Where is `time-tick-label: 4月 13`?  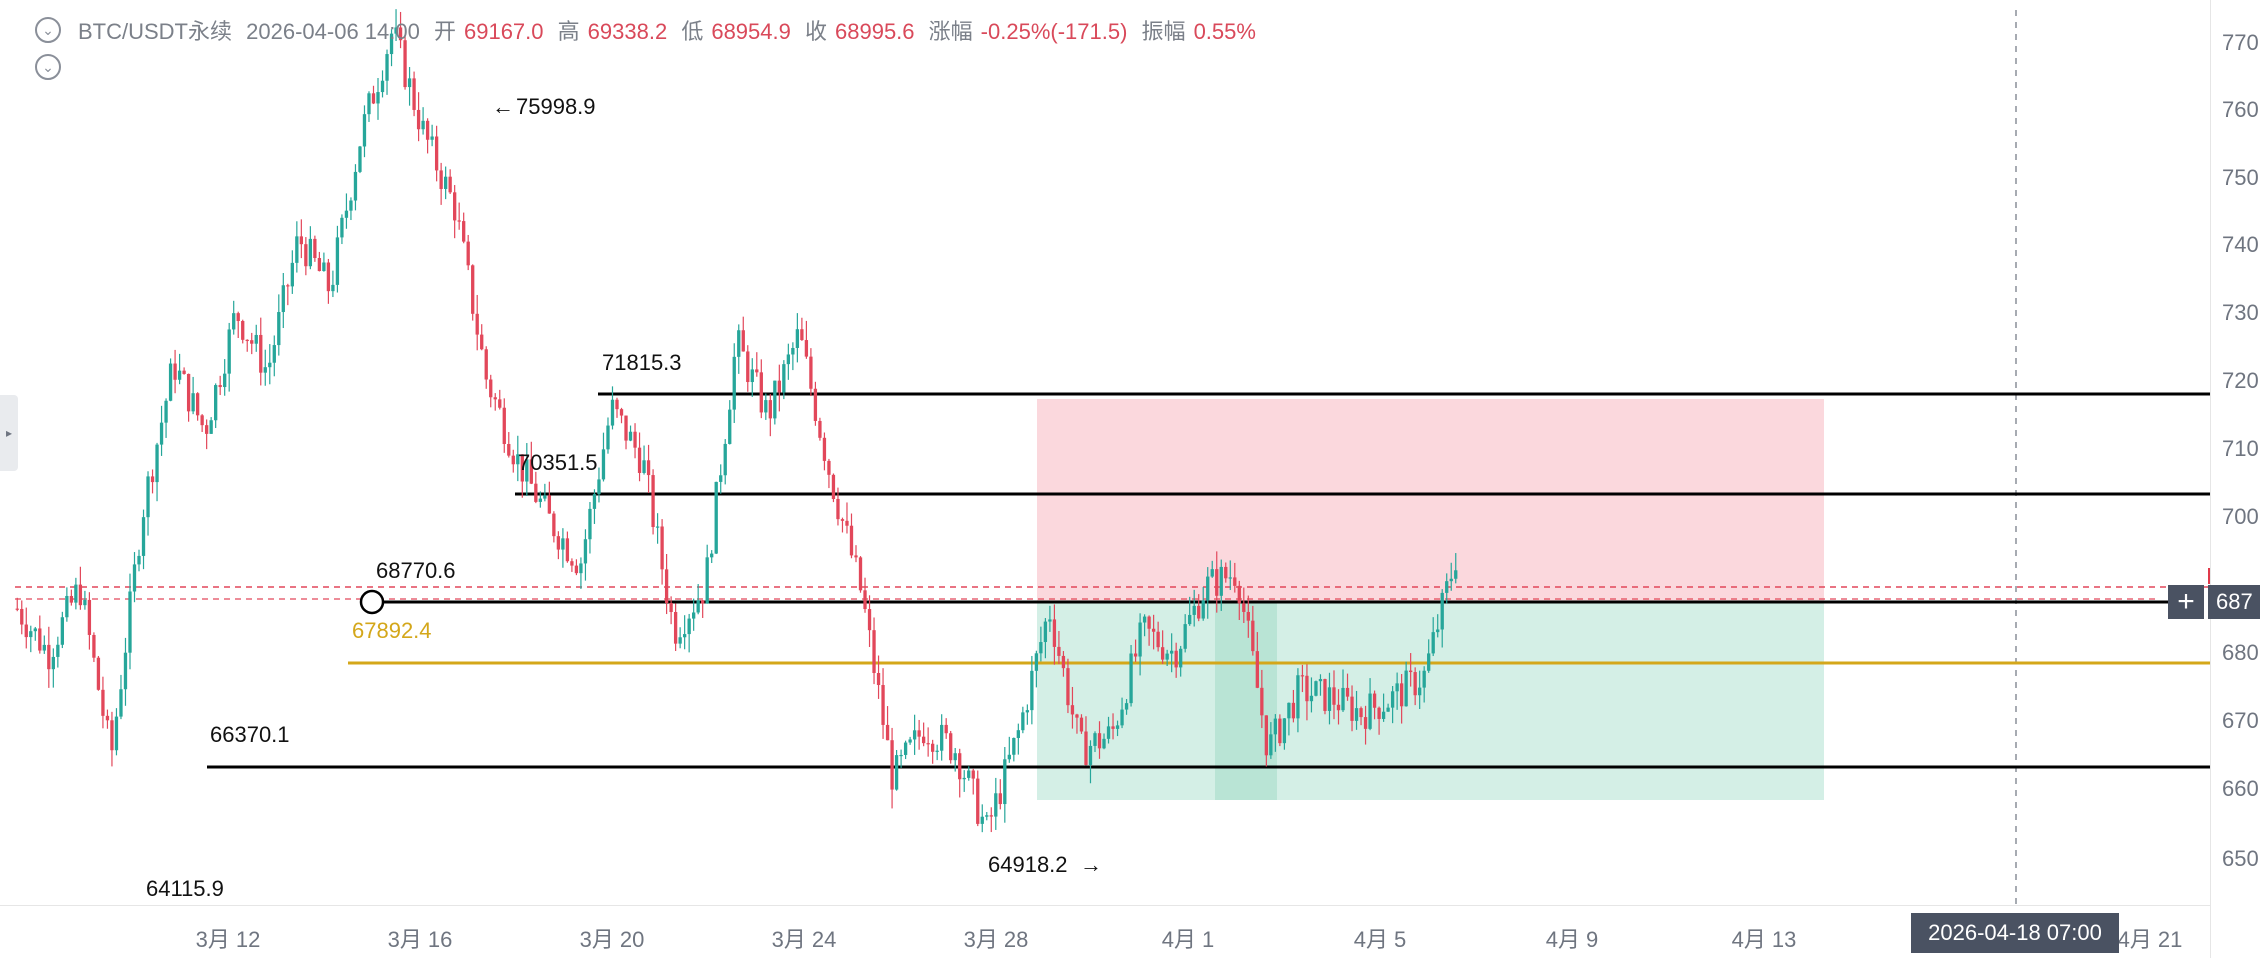
time-tick-label: 4月 13 is located at coordinates (1764, 939).